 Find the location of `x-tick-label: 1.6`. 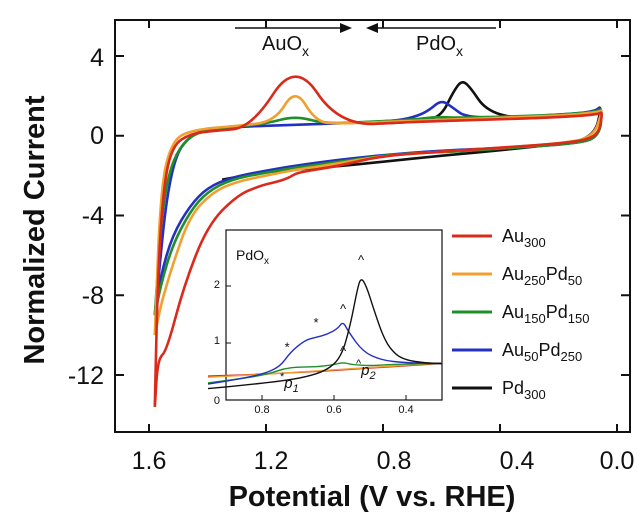

x-tick-label: 1.6 is located at coordinates (149, 461).